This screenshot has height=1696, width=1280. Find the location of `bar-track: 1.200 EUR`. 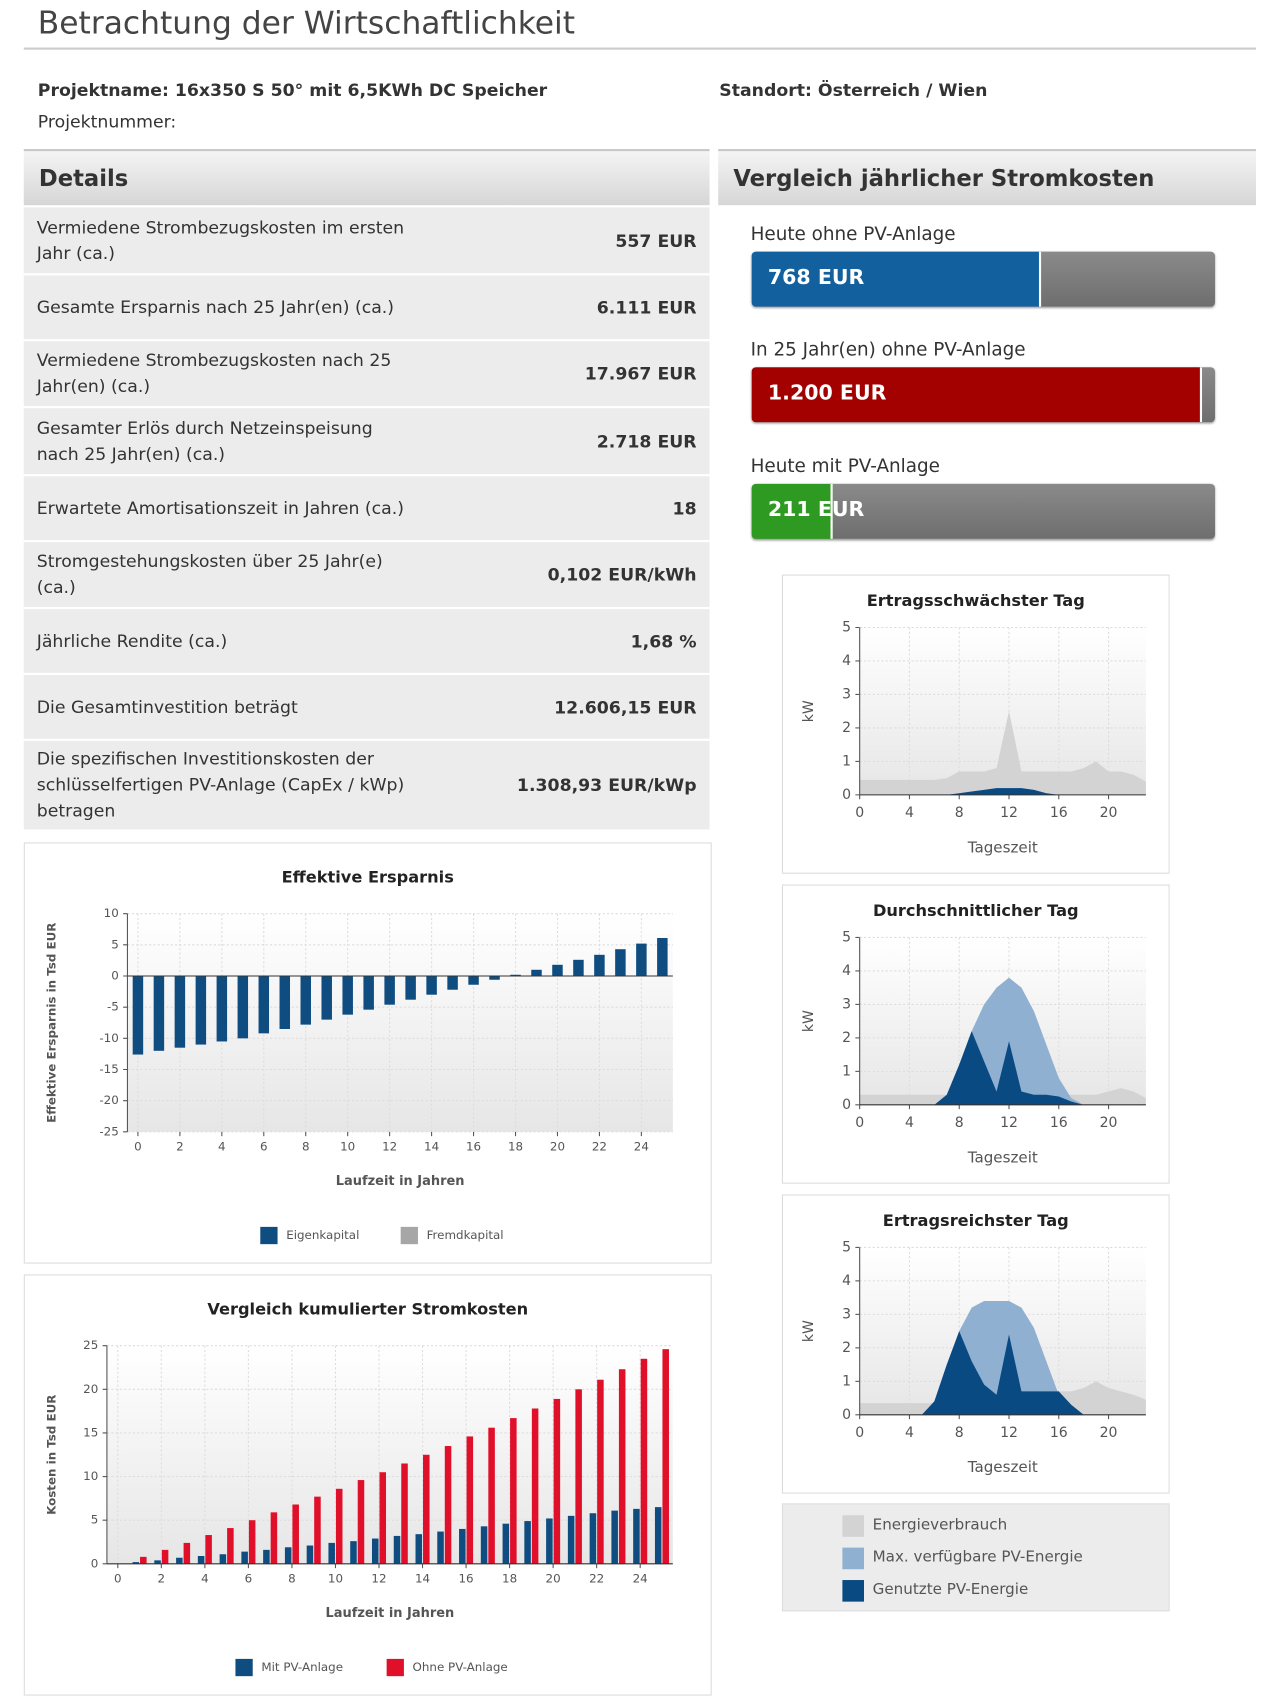

bar-track: 1.200 EUR is located at coordinates (983, 395).